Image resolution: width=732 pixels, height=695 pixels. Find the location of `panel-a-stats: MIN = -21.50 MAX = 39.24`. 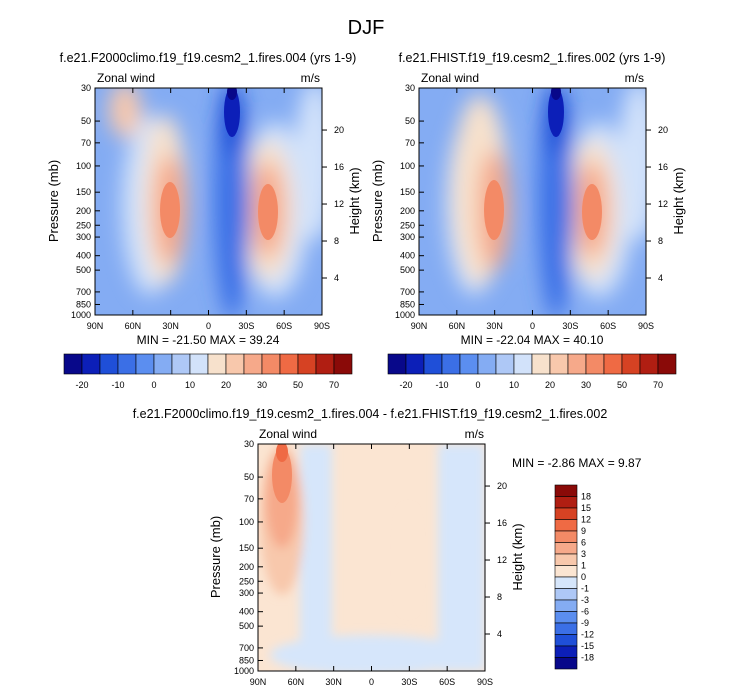

panel-a-stats: MIN = -21.50 MAX = 39.24 is located at coordinates (208, 340).